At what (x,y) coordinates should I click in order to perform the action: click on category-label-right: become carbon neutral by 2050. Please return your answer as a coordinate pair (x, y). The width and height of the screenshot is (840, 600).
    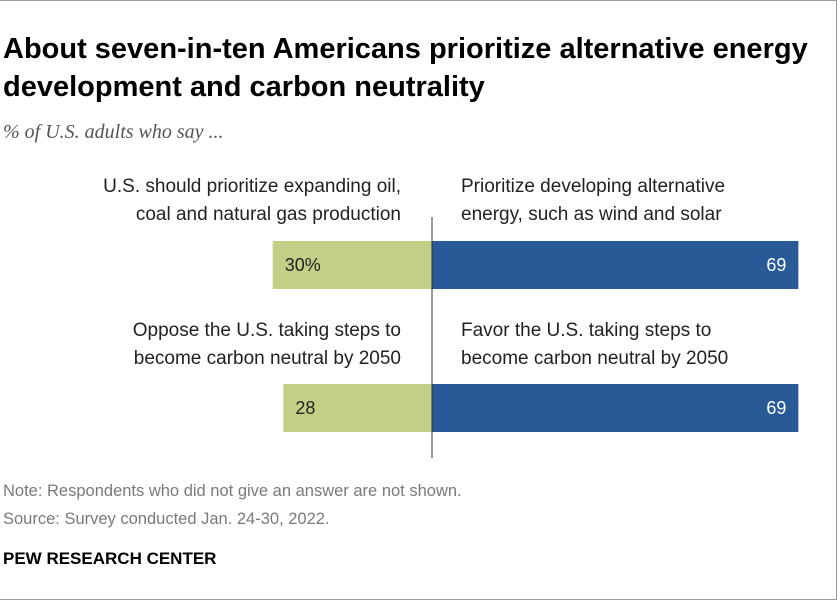
    Looking at the image, I should click on (594, 358).